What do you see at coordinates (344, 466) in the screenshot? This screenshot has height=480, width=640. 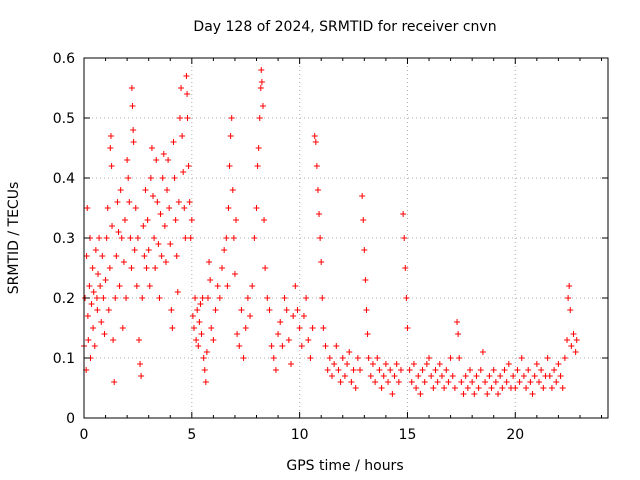 I see `x-axis-label: GPS time / hours` at bounding box center [344, 466].